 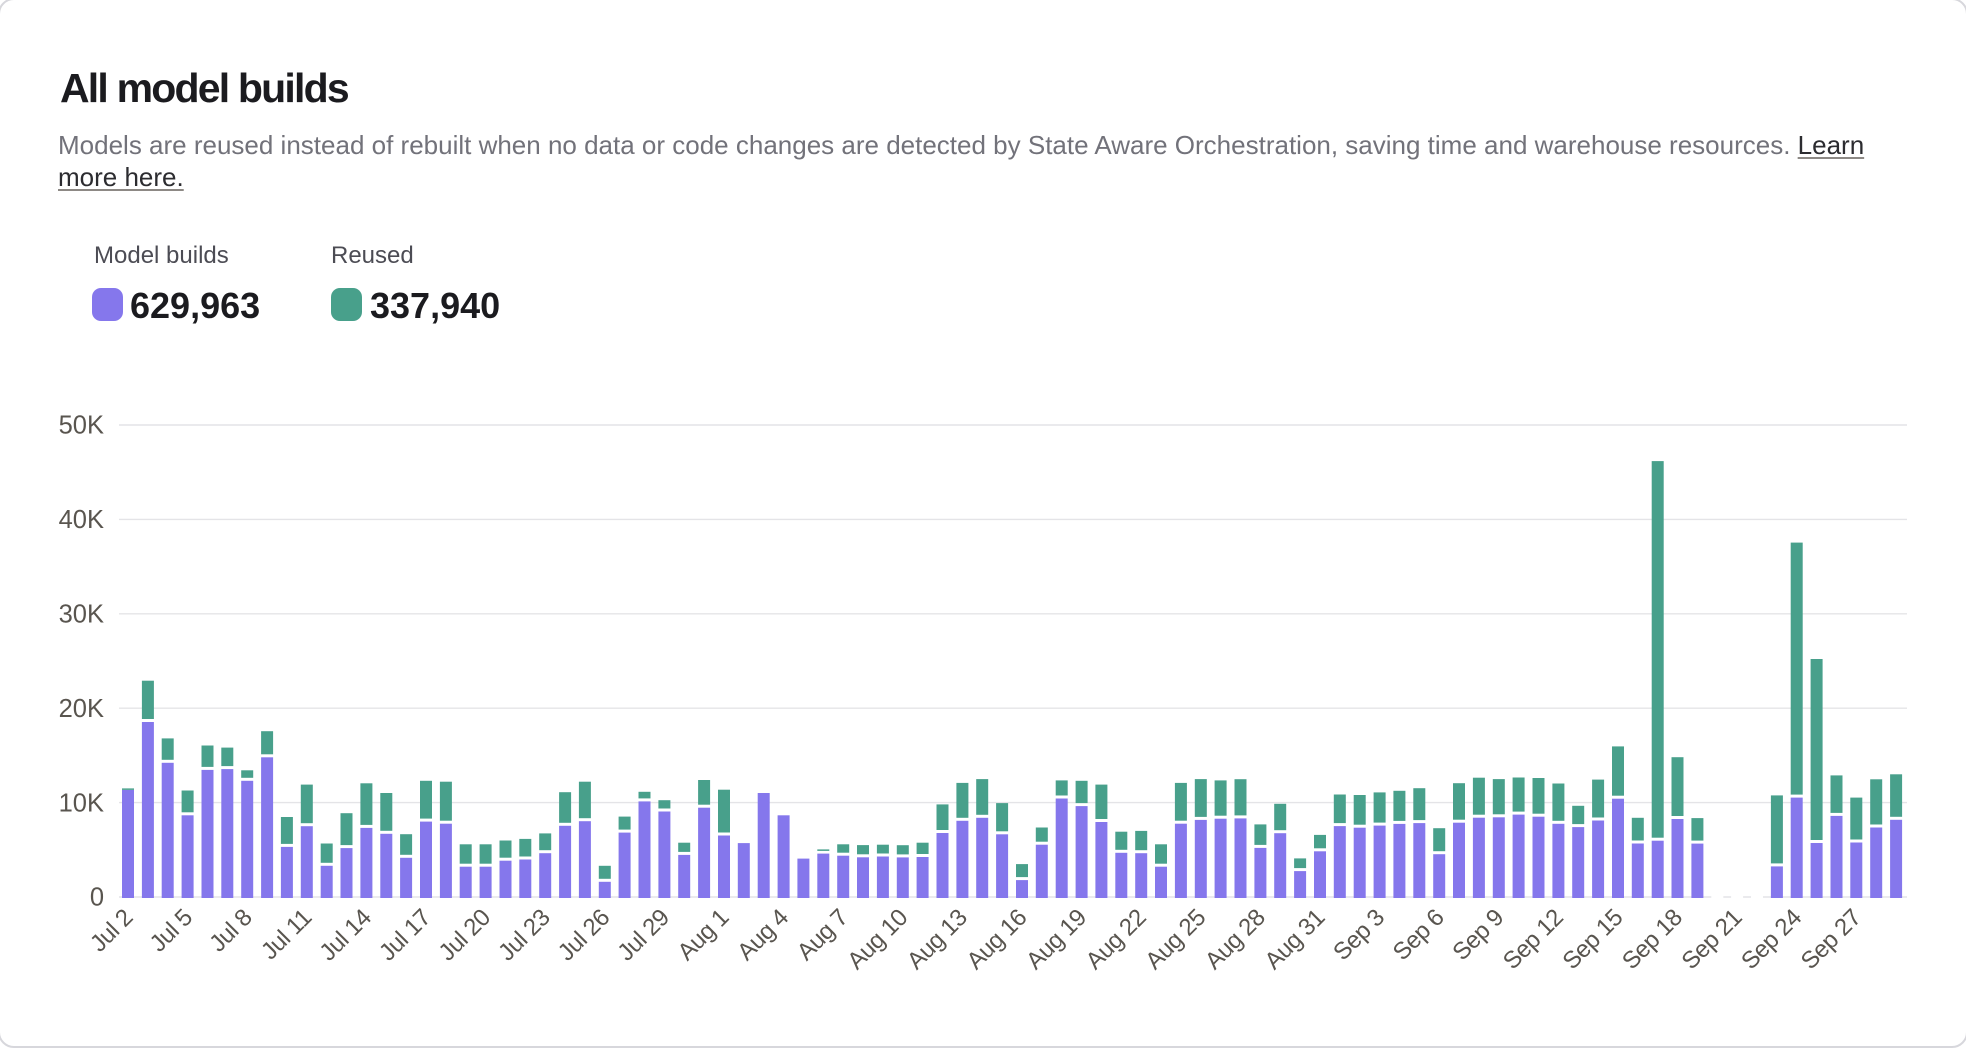 I want to click on svg-text: Jul 14, so click(x=345, y=935).